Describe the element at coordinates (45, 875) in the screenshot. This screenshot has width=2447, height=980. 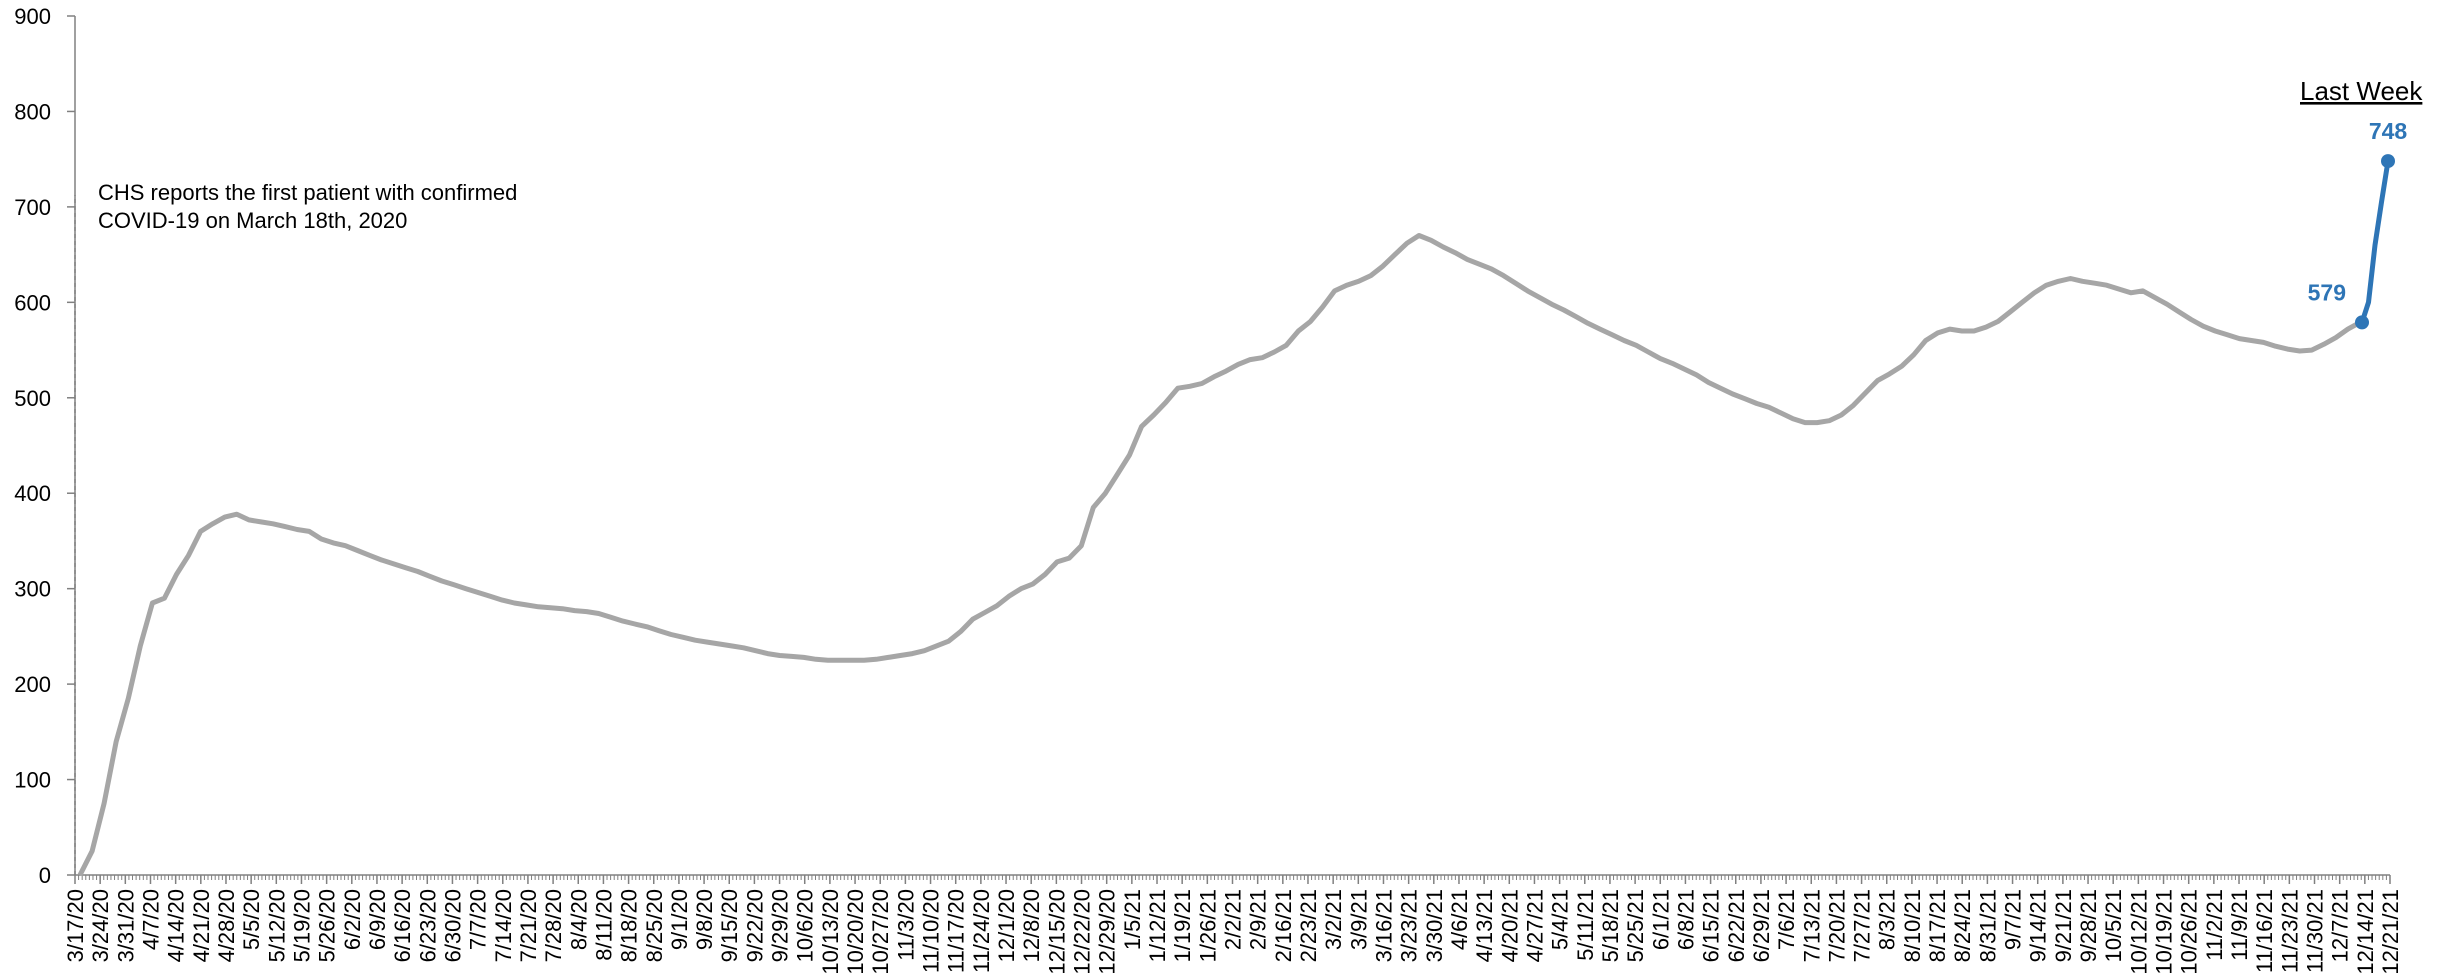
I see `y-tick-label: 0` at that location.